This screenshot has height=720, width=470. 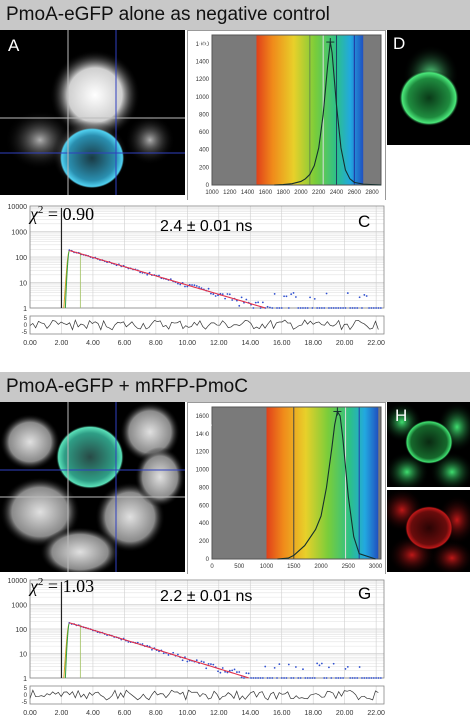 I want to click on spectrum-y-tick-label: 1200, so click(x=203, y=80).